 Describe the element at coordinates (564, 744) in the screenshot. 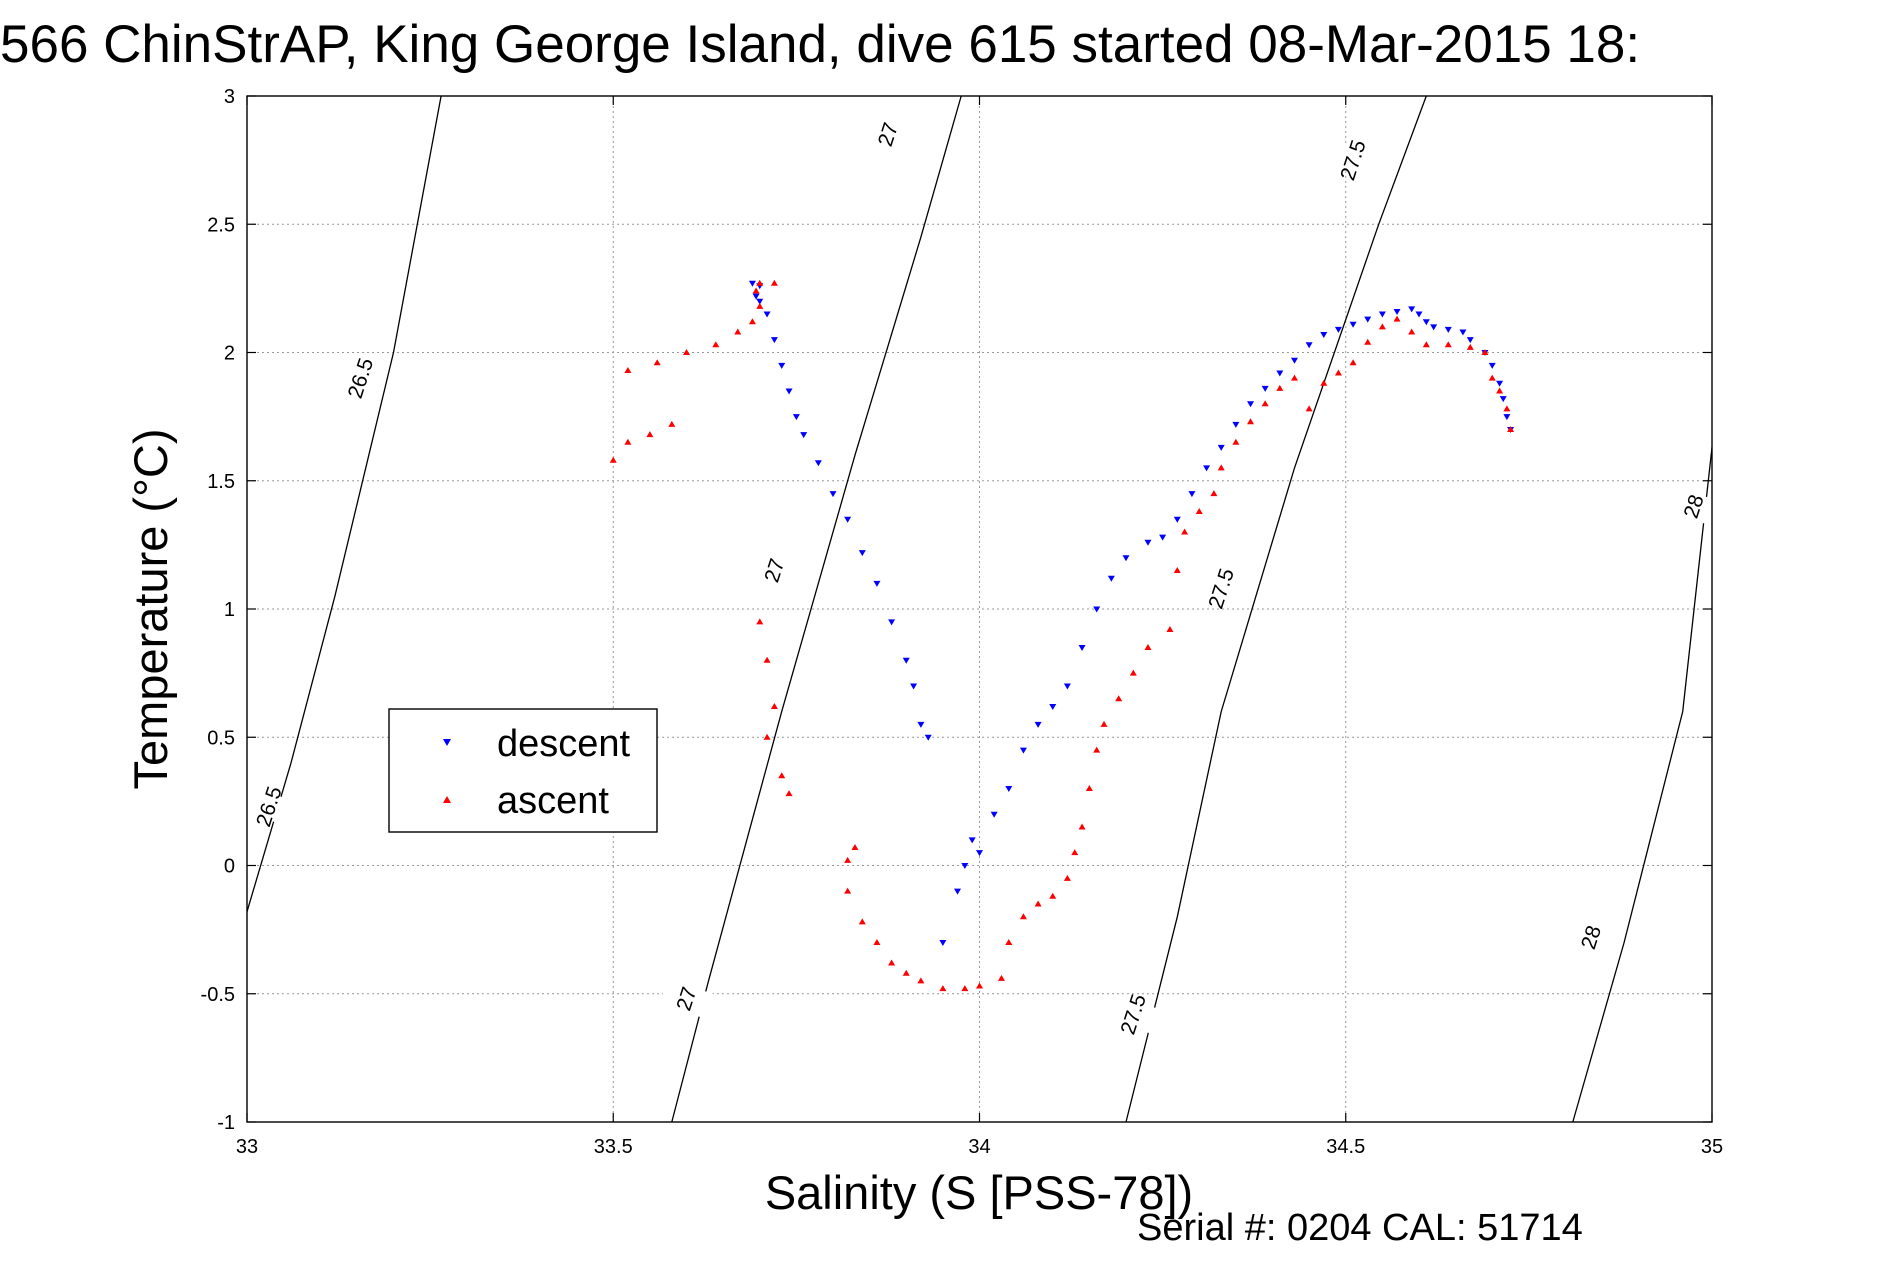

I see `legend-descent-label: descent` at that location.